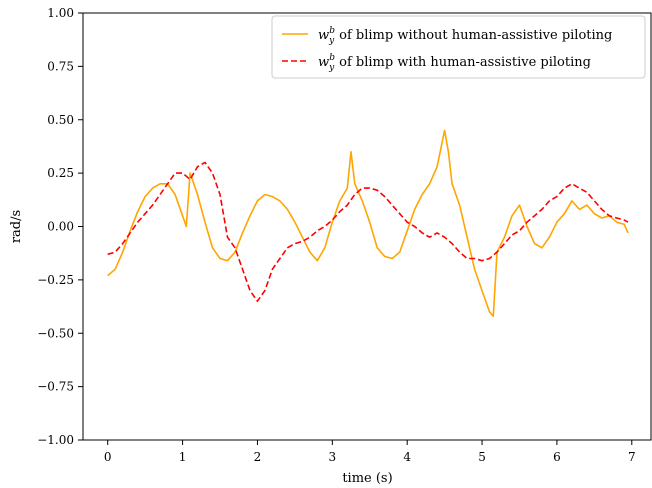  I want to click on y-axis-label: rad/s, so click(16, 226).